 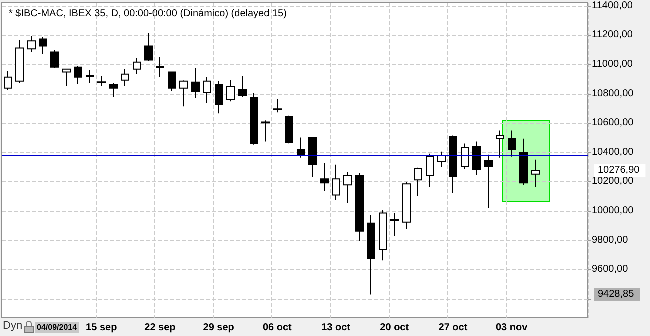 I want to click on text: 9428,85, so click(x=616, y=294).